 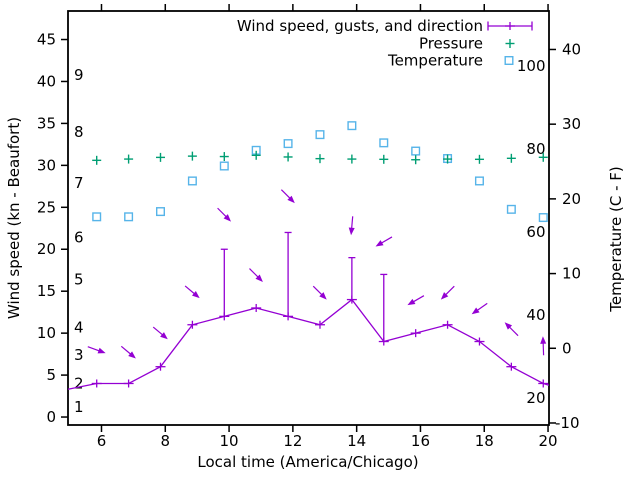 What do you see at coordinates (535, 149) in the screenshot?
I see `svg-text: 80` at bounding box center [535, 149].